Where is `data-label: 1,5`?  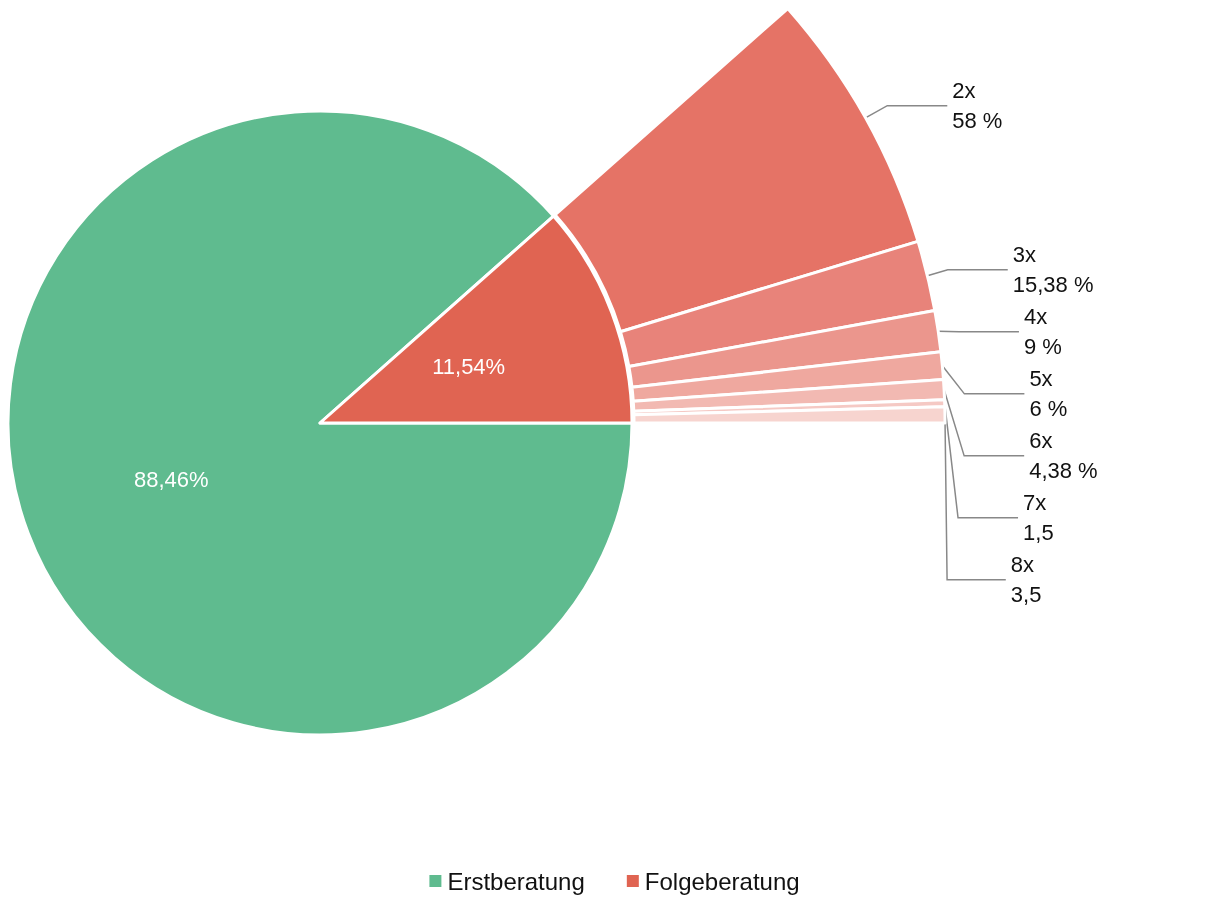 data-label: 1,5 is located at coordinates (1038, 533).